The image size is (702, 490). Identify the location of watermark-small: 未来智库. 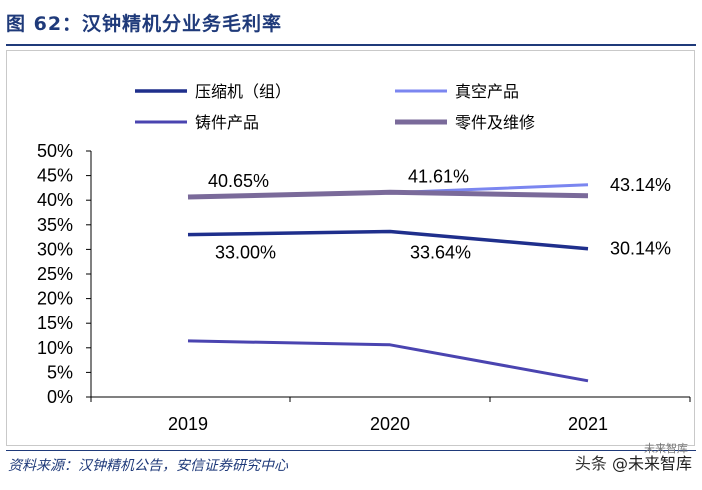
(666, 448).